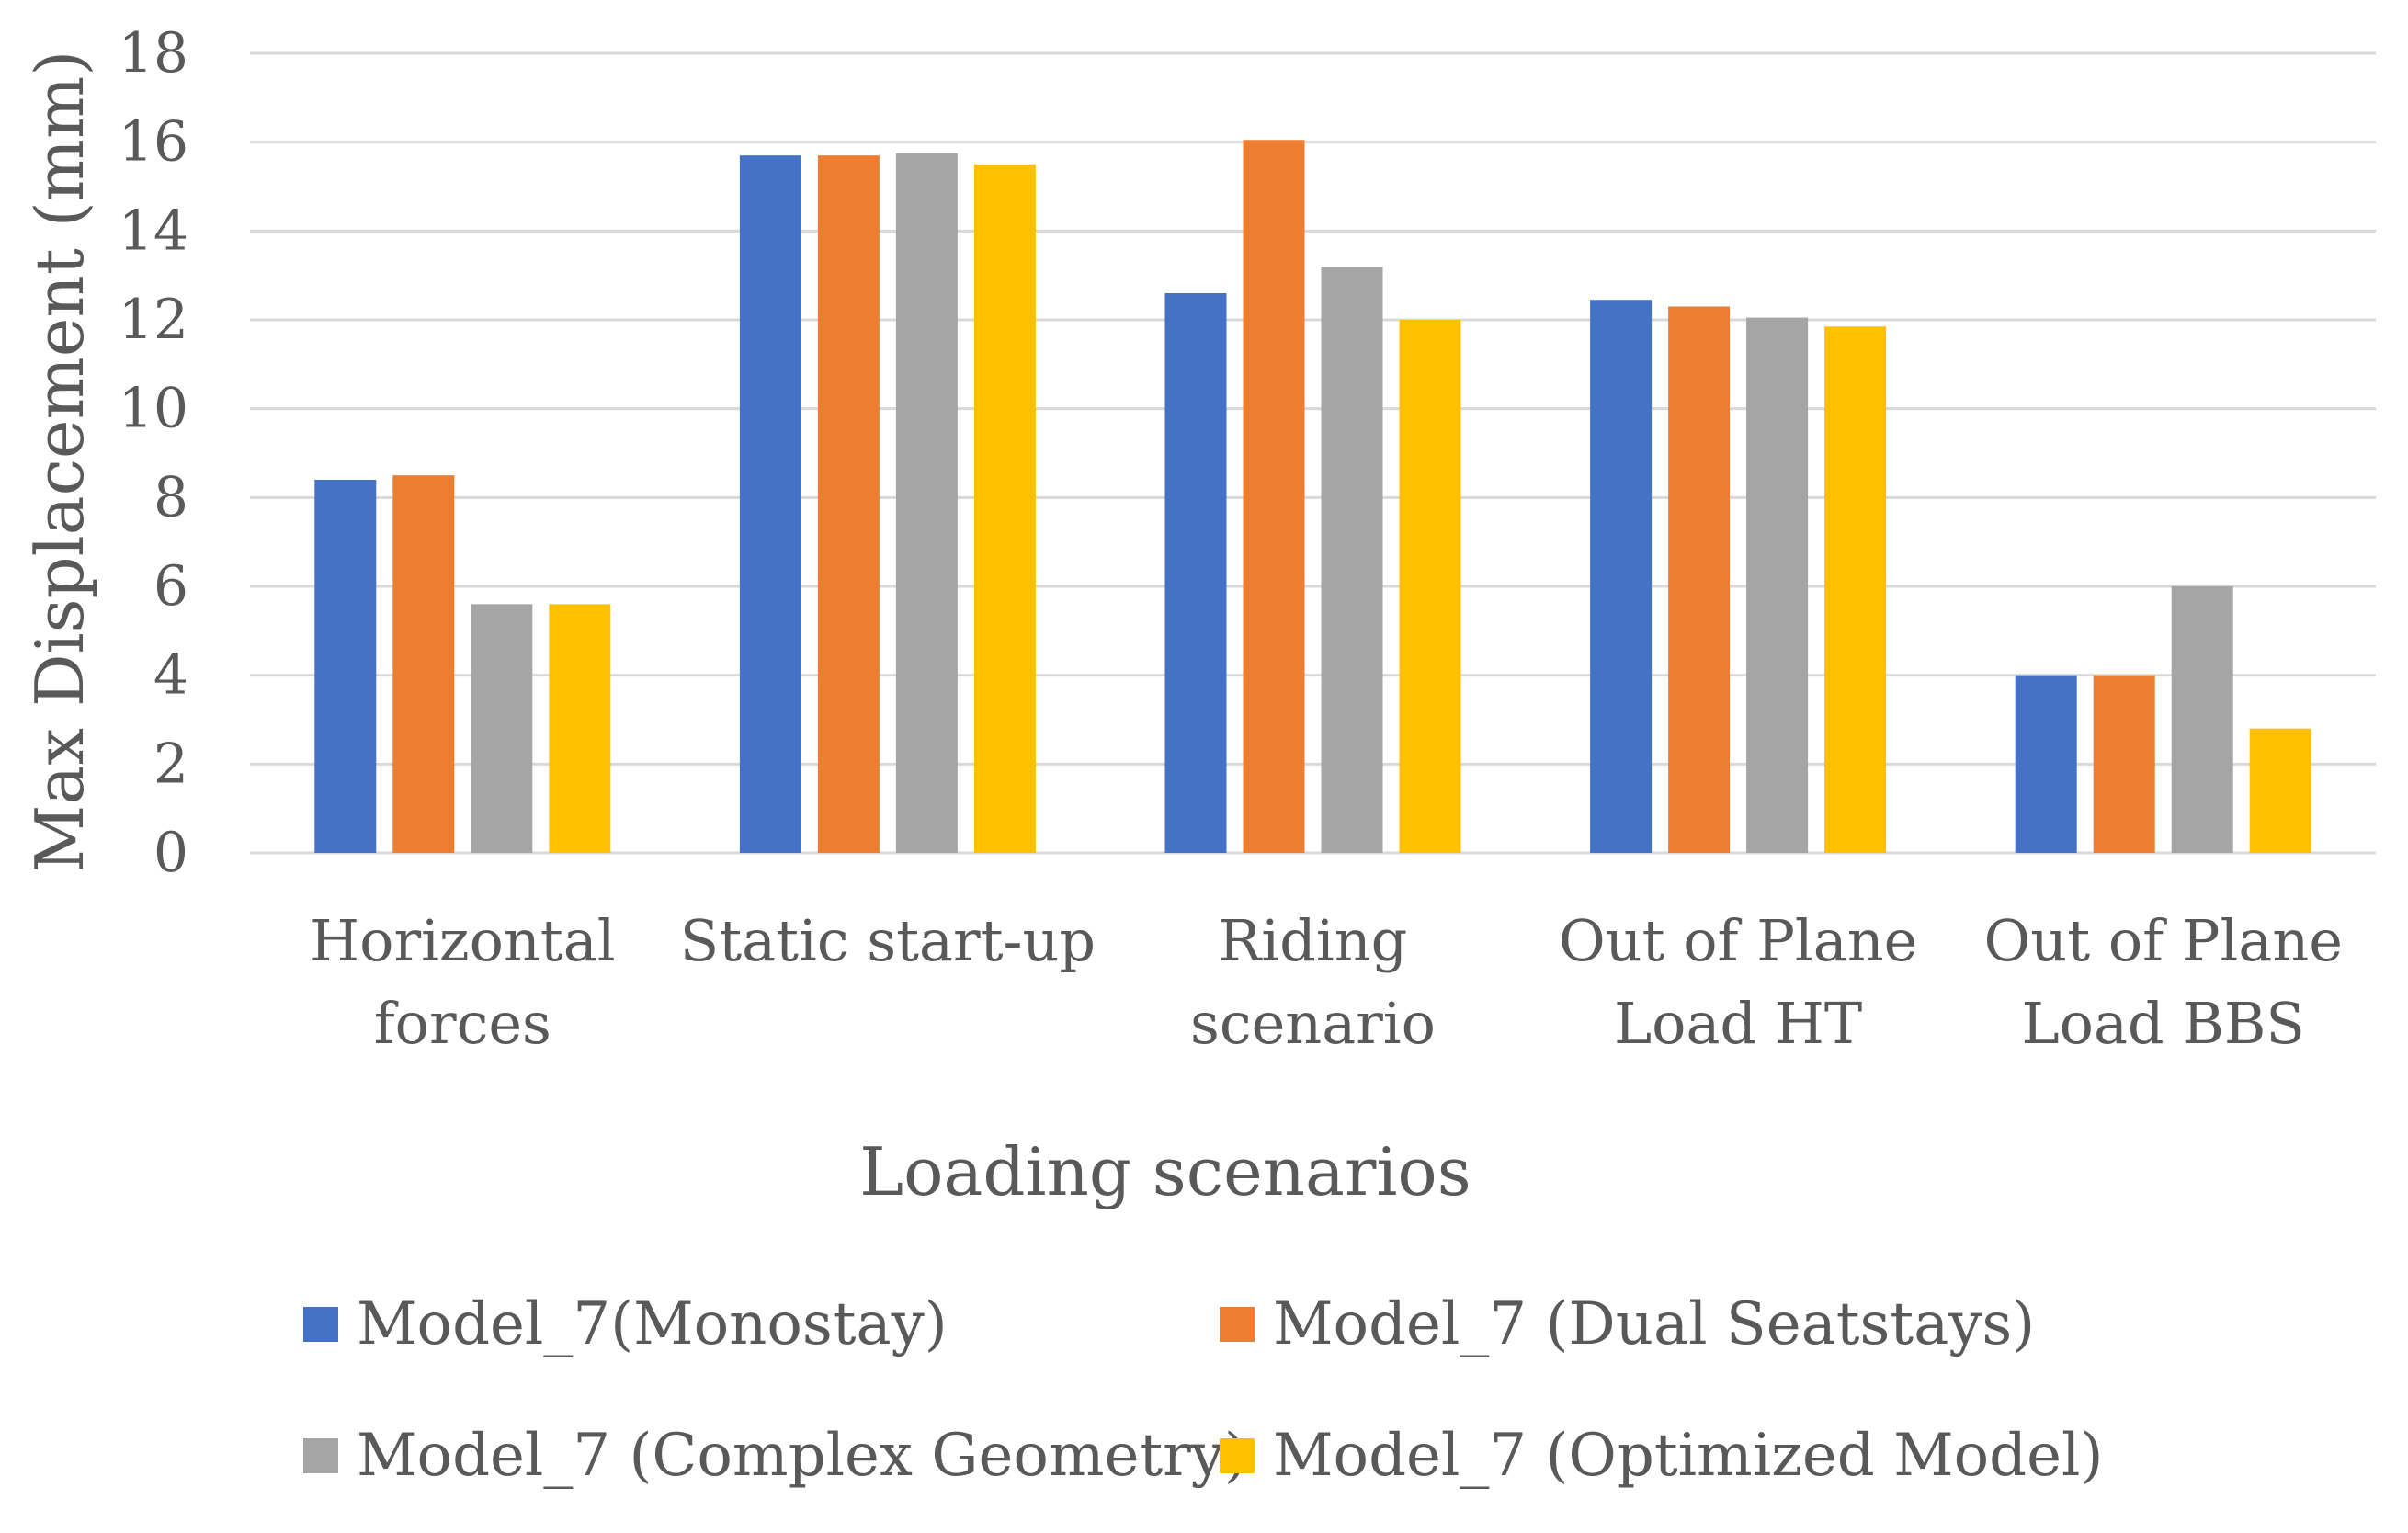 The height and width of the screenshot is (1533, 2408). What do you see at coordinates (153, 53) in the screenshot?
I see `y-tick-label: 18` at bounding box center [153, 53].